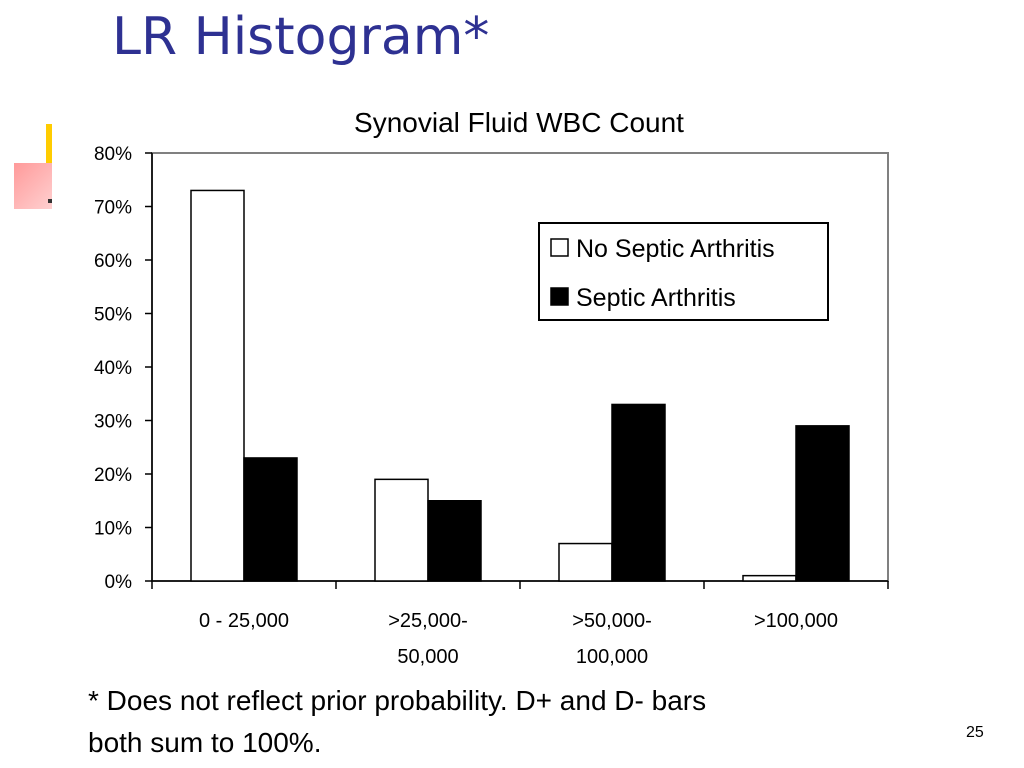 Image resolution: width=1024 pixels, height=768 pixels. I want to click on slide-title: LR Histogram*, so click(301, 37).